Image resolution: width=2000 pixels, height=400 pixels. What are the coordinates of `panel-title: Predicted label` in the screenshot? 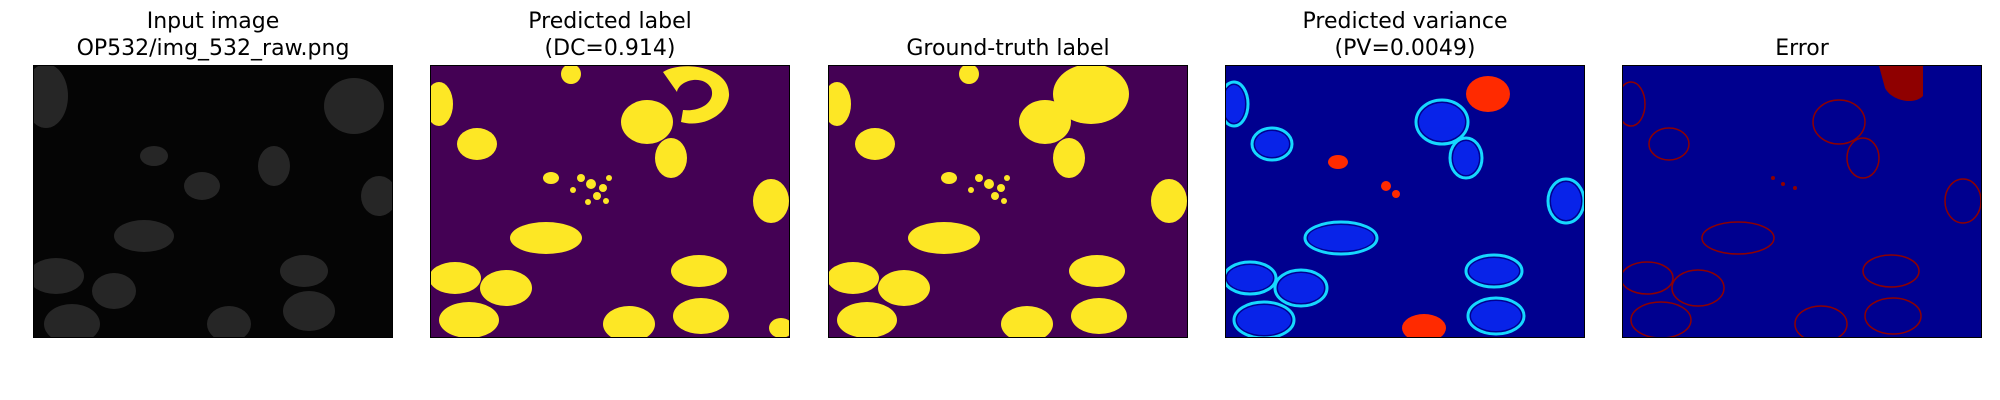 It's located at (610, 21).